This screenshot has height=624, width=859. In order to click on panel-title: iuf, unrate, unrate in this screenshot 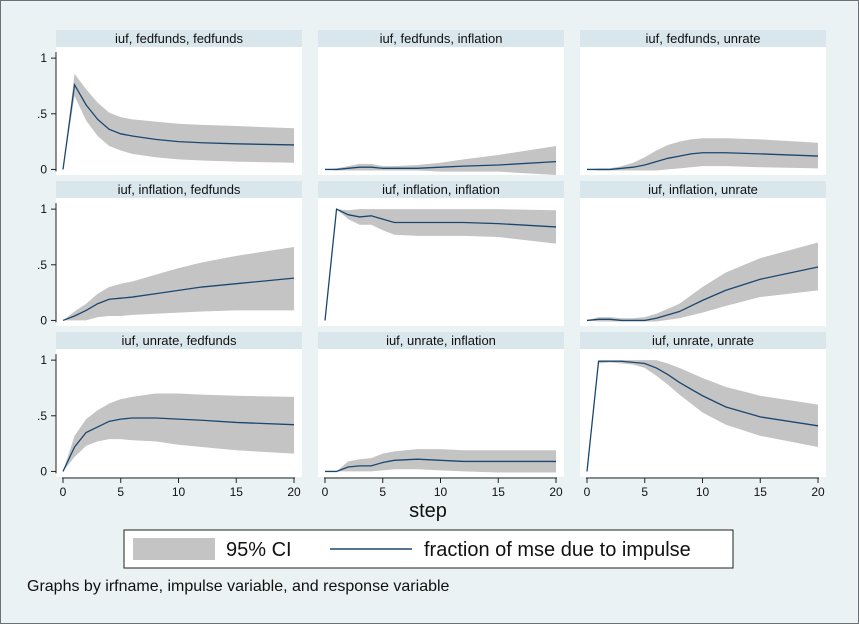, I will do `click(703, 340)`.